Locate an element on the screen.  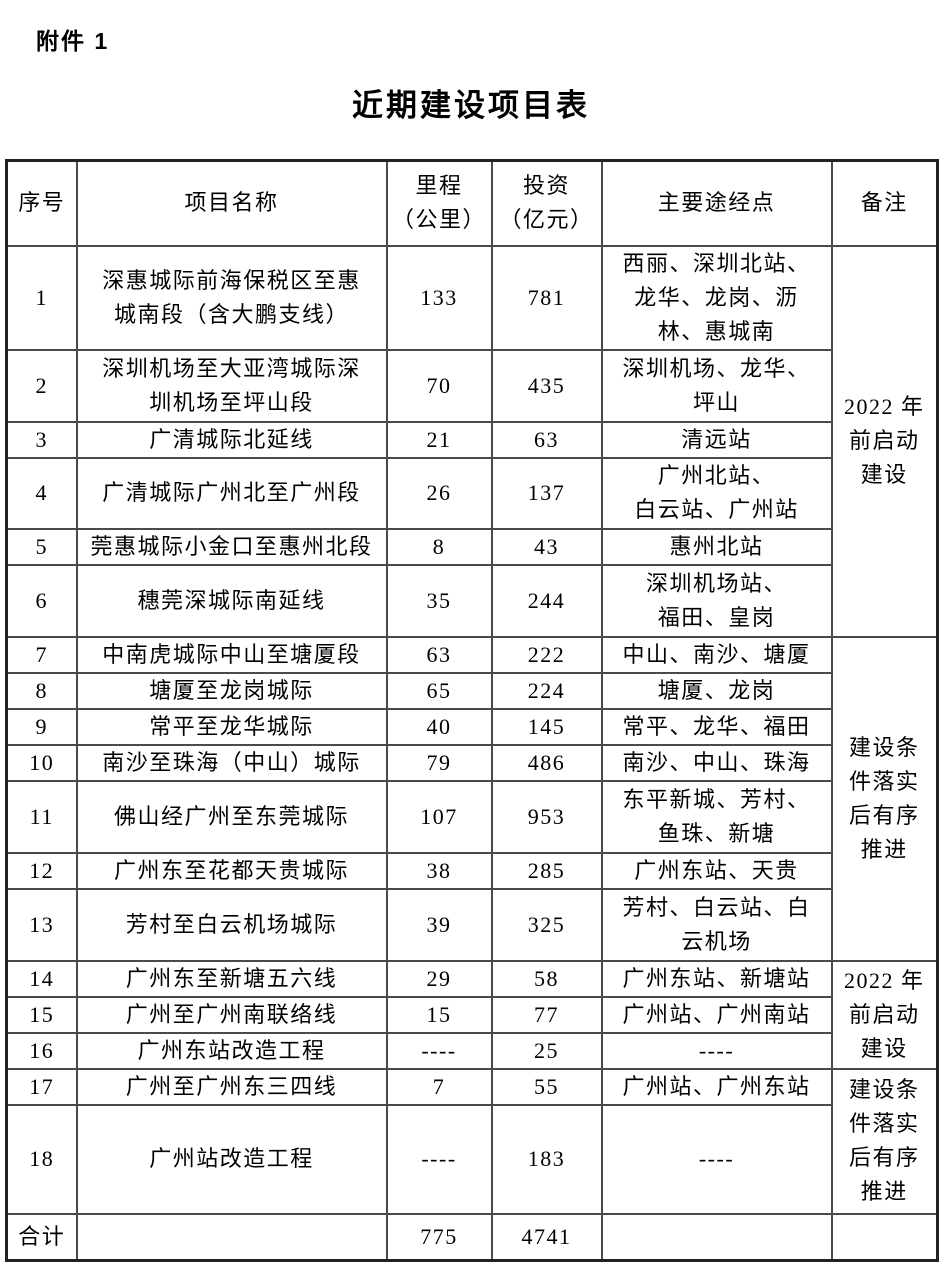
table-row: 8 塘厦至龙岗城际 65 224 塘厦、龙岗 is located at coordinates (471, 690).